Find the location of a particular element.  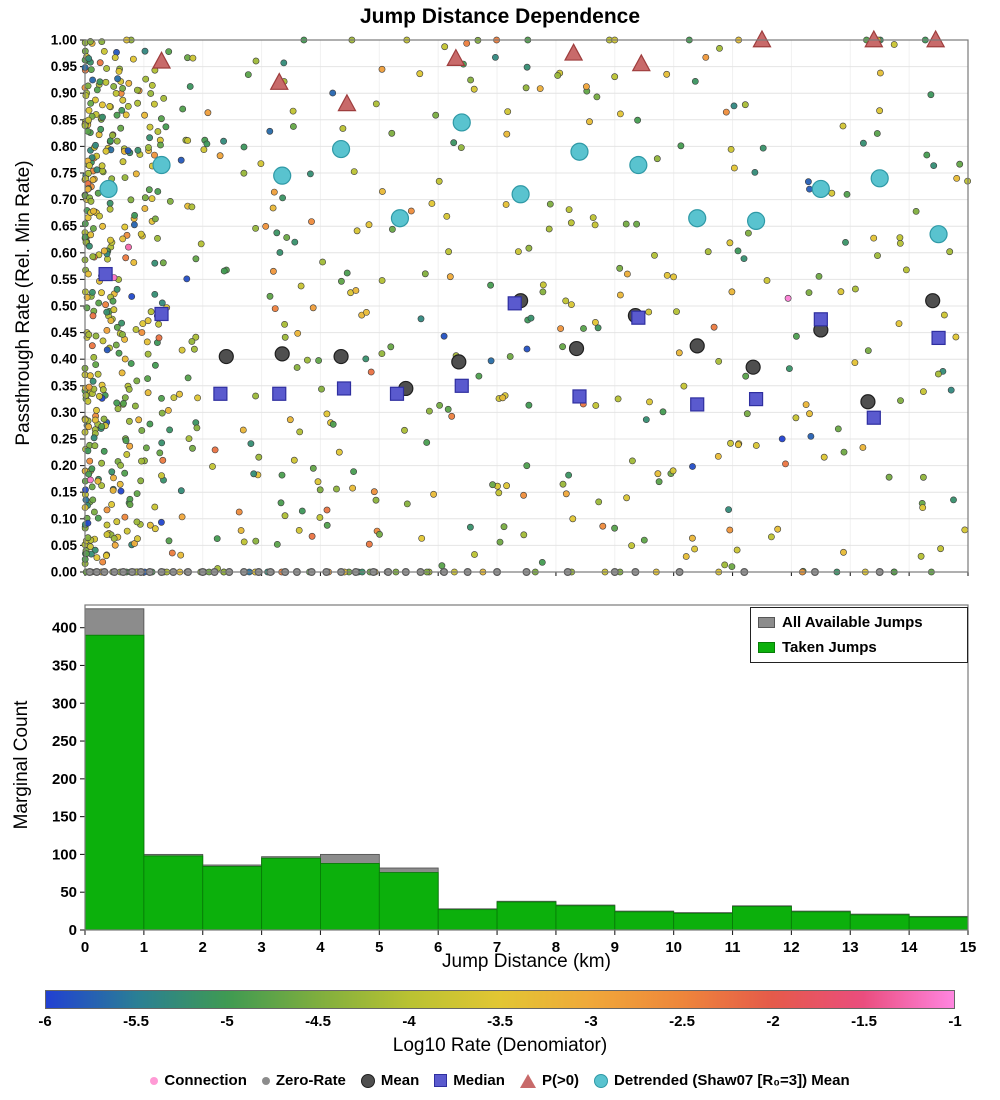

figure-title: Jump Distance Dependence is located at coordinates (500, 16).